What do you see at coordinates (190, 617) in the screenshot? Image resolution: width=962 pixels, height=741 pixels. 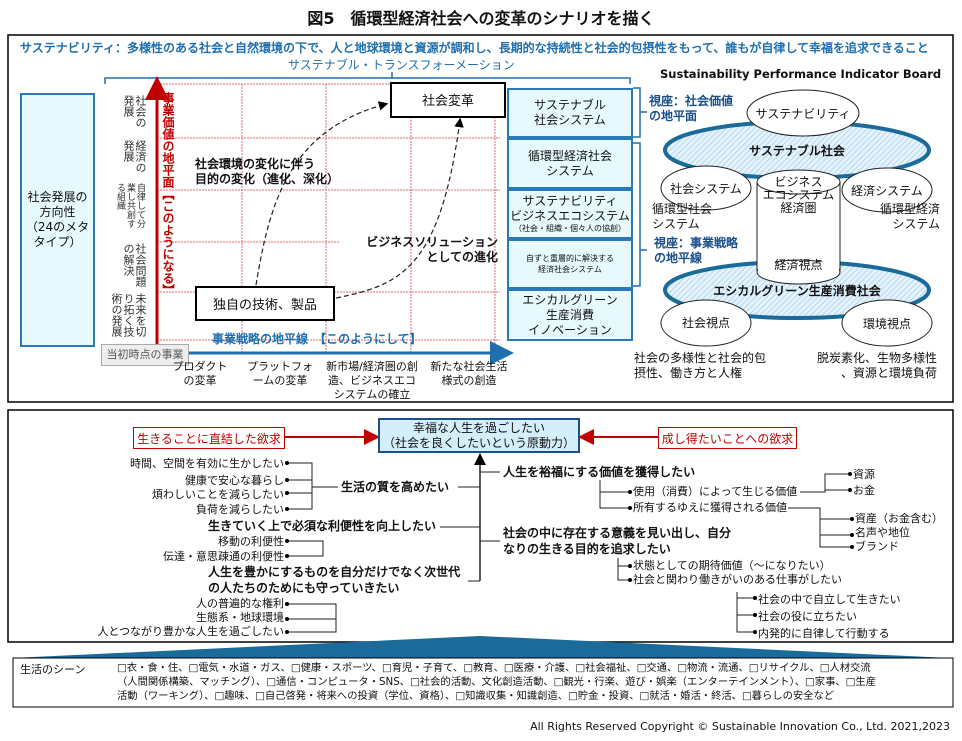 I see `protect-items: 人の普遍的な権利 生態系・地球環境 人とつながり豊かな人生を過ごしたい` at bounding box center [190, 617].